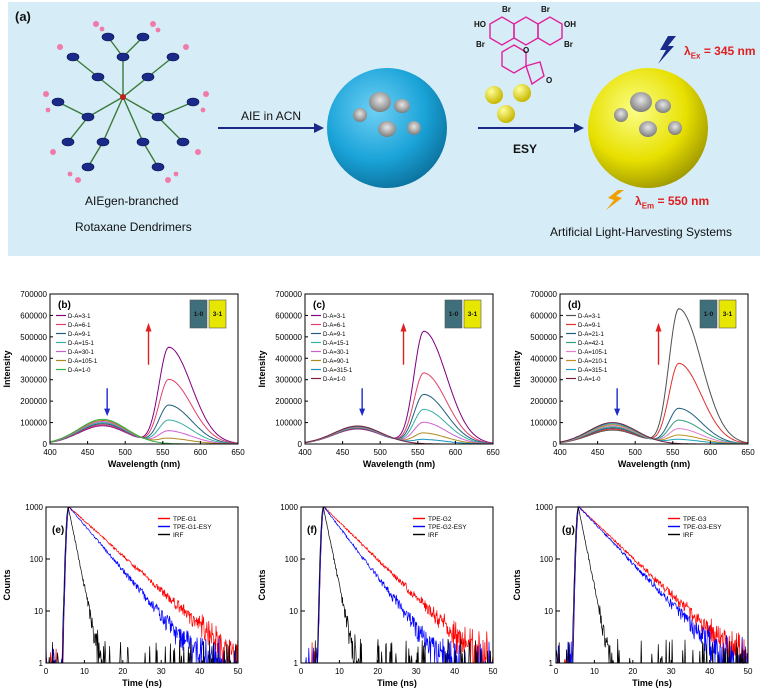 This screenshot has height=691, width=770. What do you see at coordinates (319, 305) in the screenshot?
I see `panel-label: (c)` at bounding box center [319, 305].